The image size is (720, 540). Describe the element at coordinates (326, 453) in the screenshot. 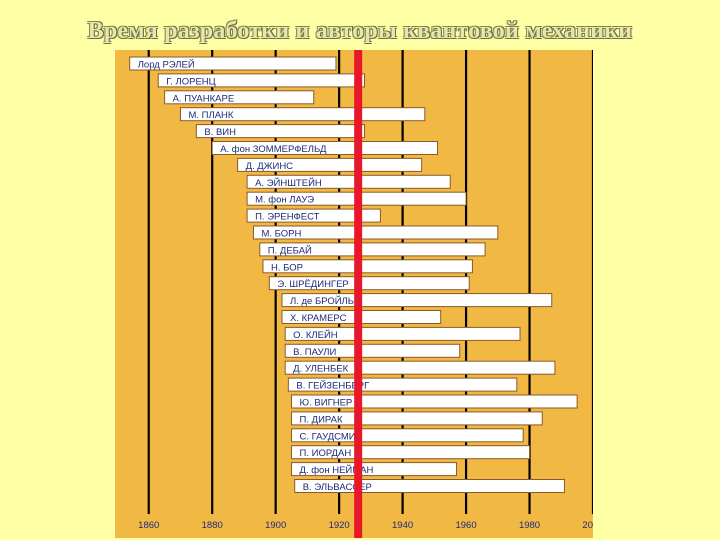

I see `bar-label: П. ИОРДАН` at that location.